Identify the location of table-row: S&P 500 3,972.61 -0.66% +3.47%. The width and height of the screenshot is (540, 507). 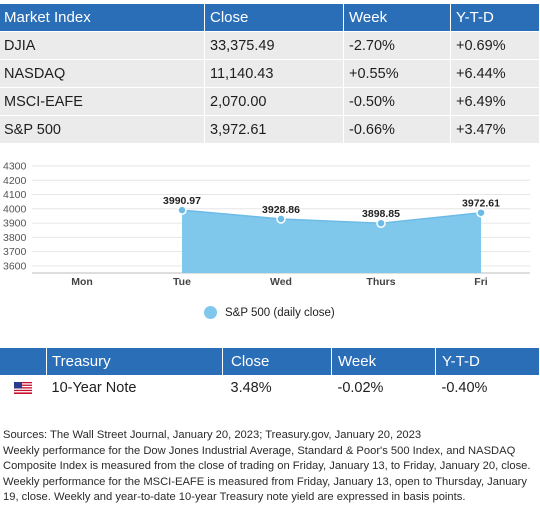
(270, 129).